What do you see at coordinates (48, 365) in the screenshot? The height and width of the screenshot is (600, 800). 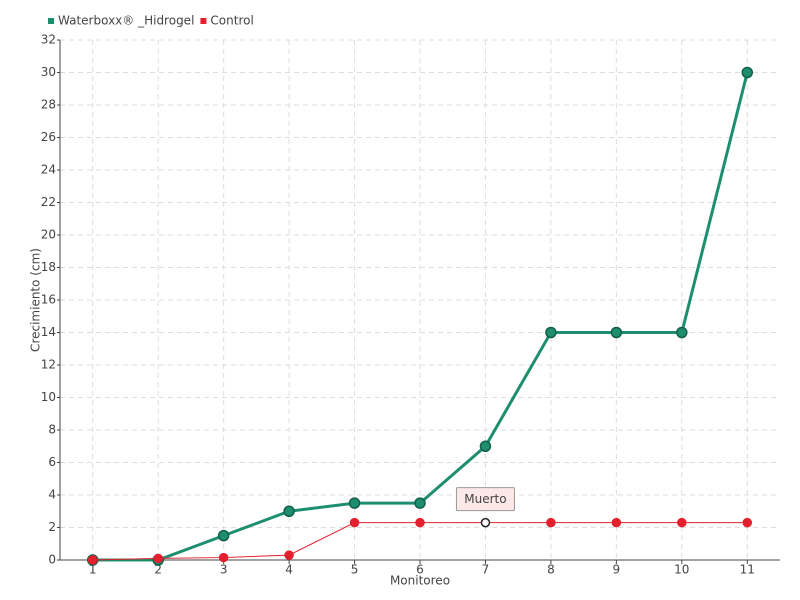 I see `y-tick-label: 12` at bounding box center [48, 365].